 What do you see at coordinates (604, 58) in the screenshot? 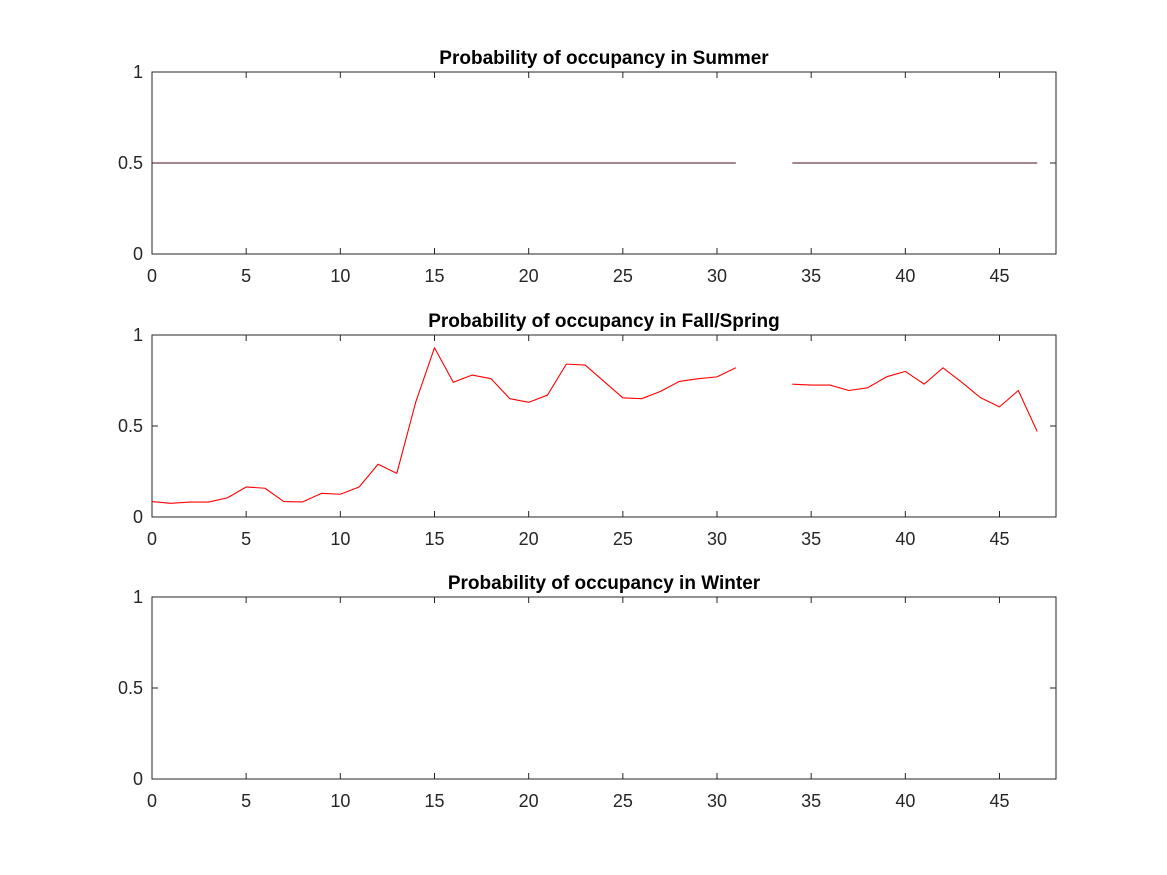
I see `summer-chart-title: Probability of occupancy in Summer` at bounding box center [604, 58].